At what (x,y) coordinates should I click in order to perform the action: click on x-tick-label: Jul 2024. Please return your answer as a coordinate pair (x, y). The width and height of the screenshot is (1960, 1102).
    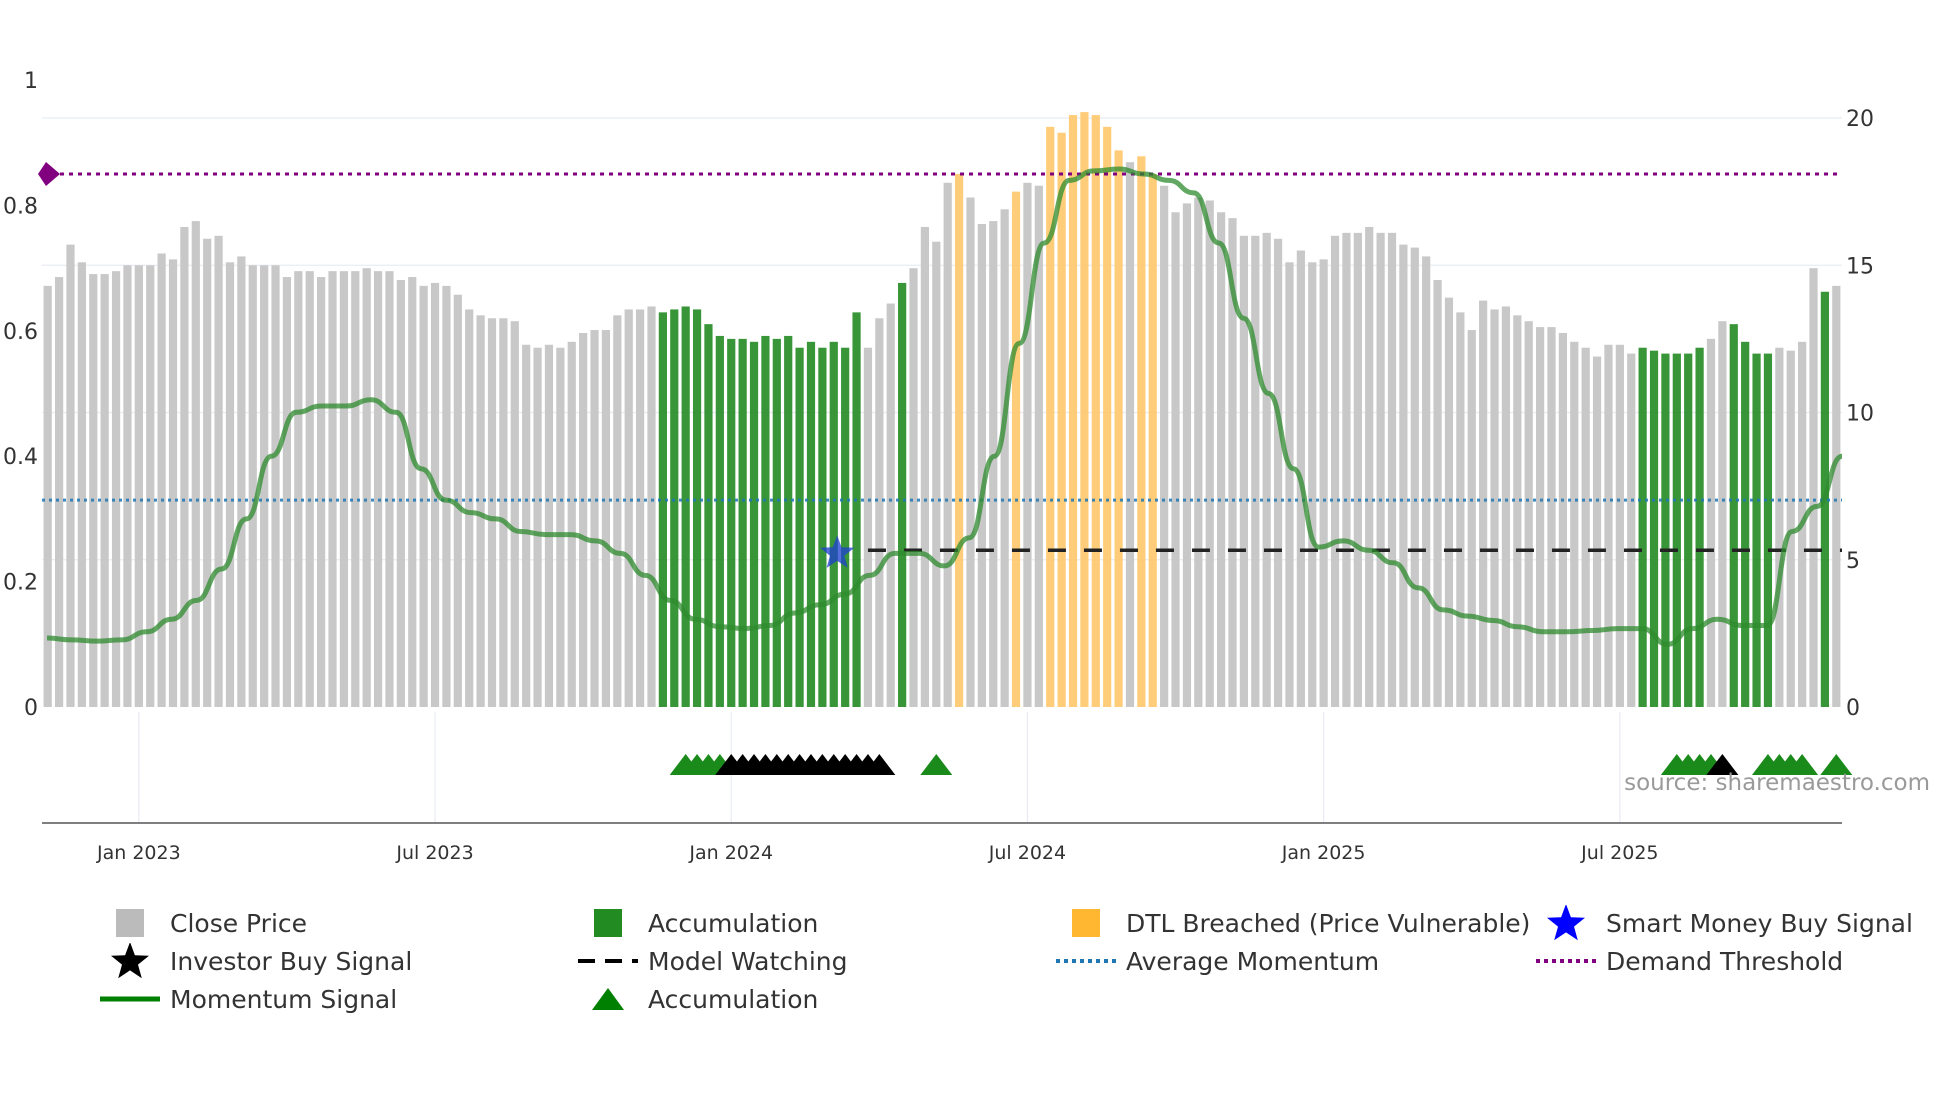
    Looking at the image, I should click on (1027, 853).